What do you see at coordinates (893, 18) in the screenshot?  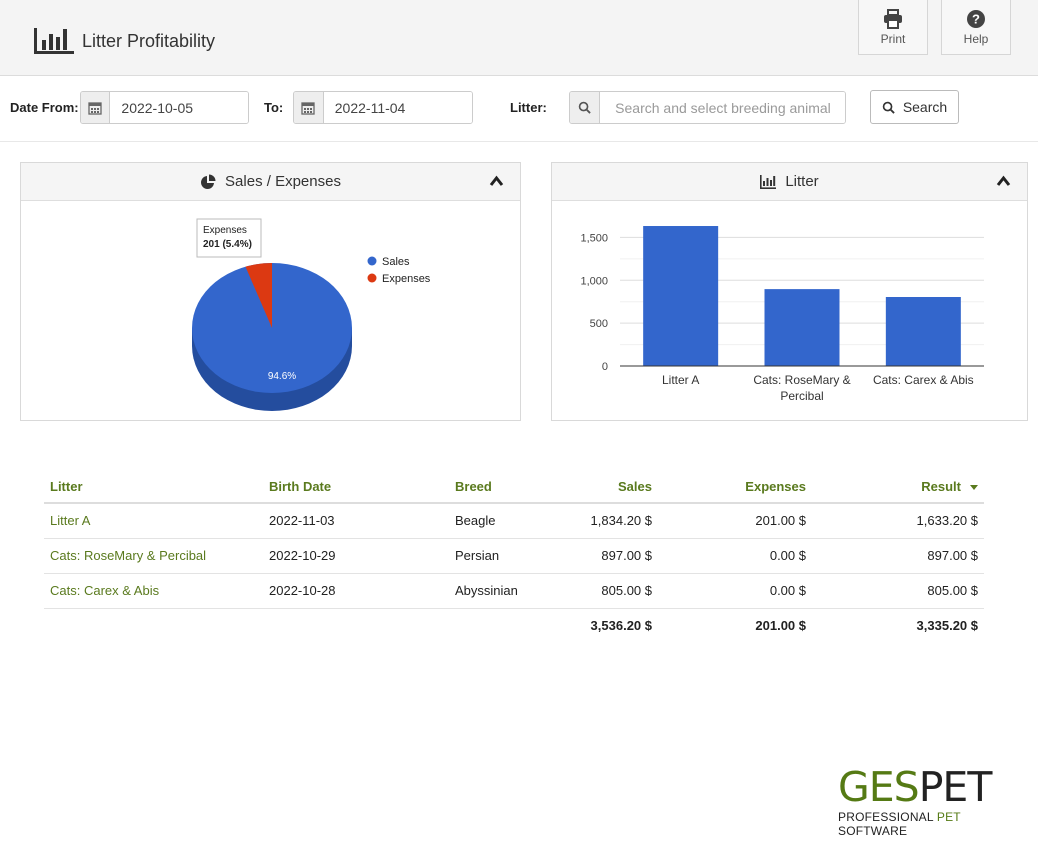 I see `print-icon` at bounding box center [893, 18].